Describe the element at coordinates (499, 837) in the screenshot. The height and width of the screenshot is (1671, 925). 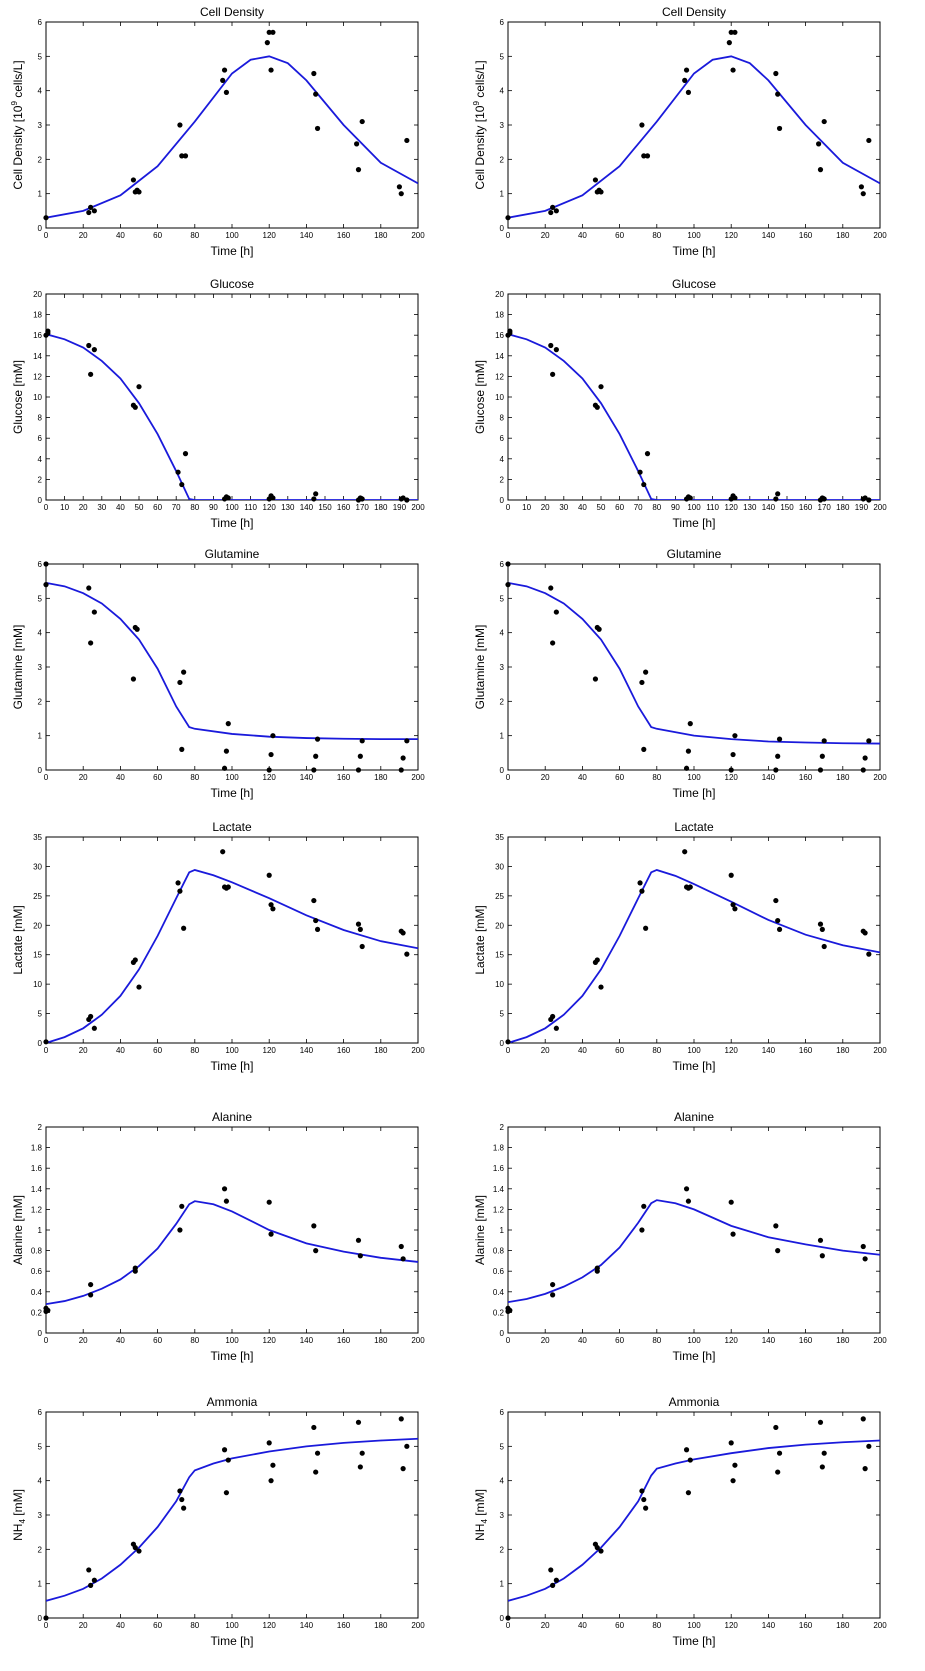
I see `y-tick-label: 35` at that location.